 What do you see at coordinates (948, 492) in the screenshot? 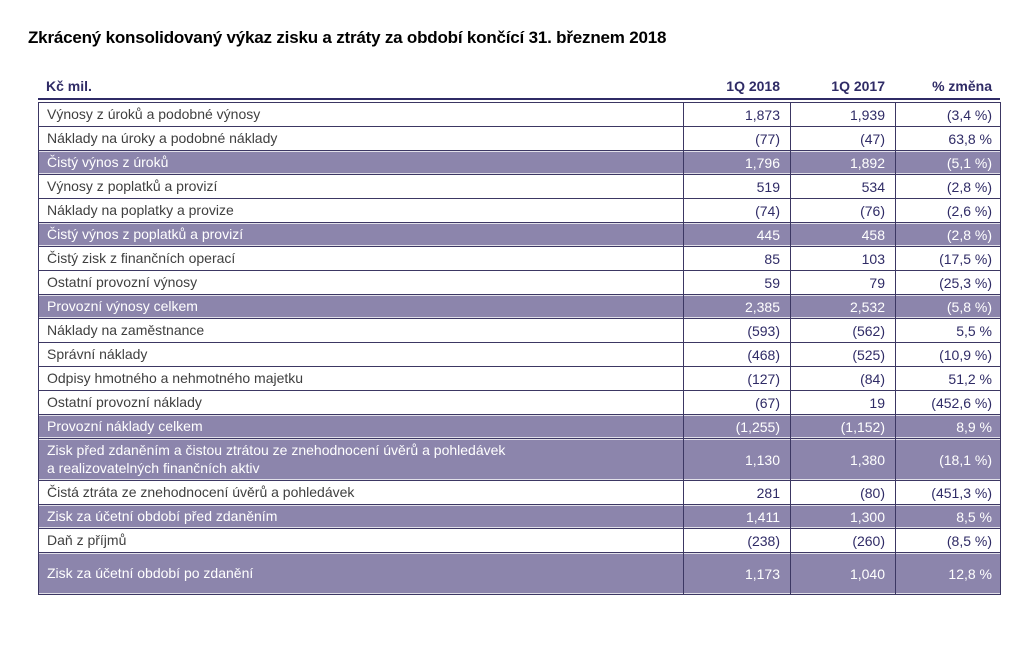
I see `value-percent-change: (451,3 %)` at bounding box center [948, 492].